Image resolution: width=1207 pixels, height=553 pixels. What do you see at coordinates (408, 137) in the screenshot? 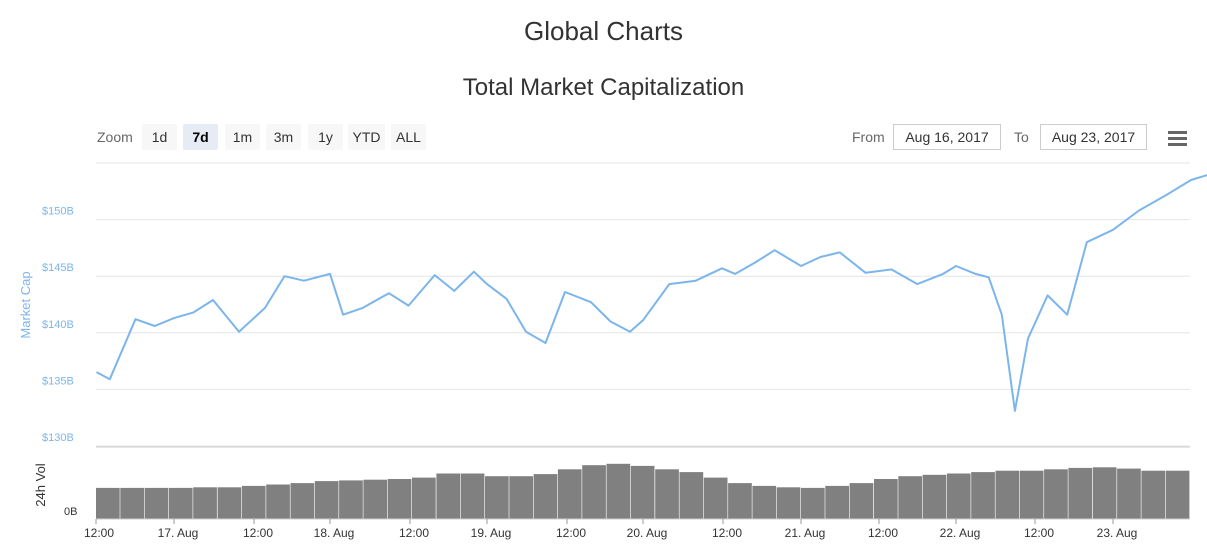
I see `zoom-button-all: ALL` at bounding box center [408, 137].